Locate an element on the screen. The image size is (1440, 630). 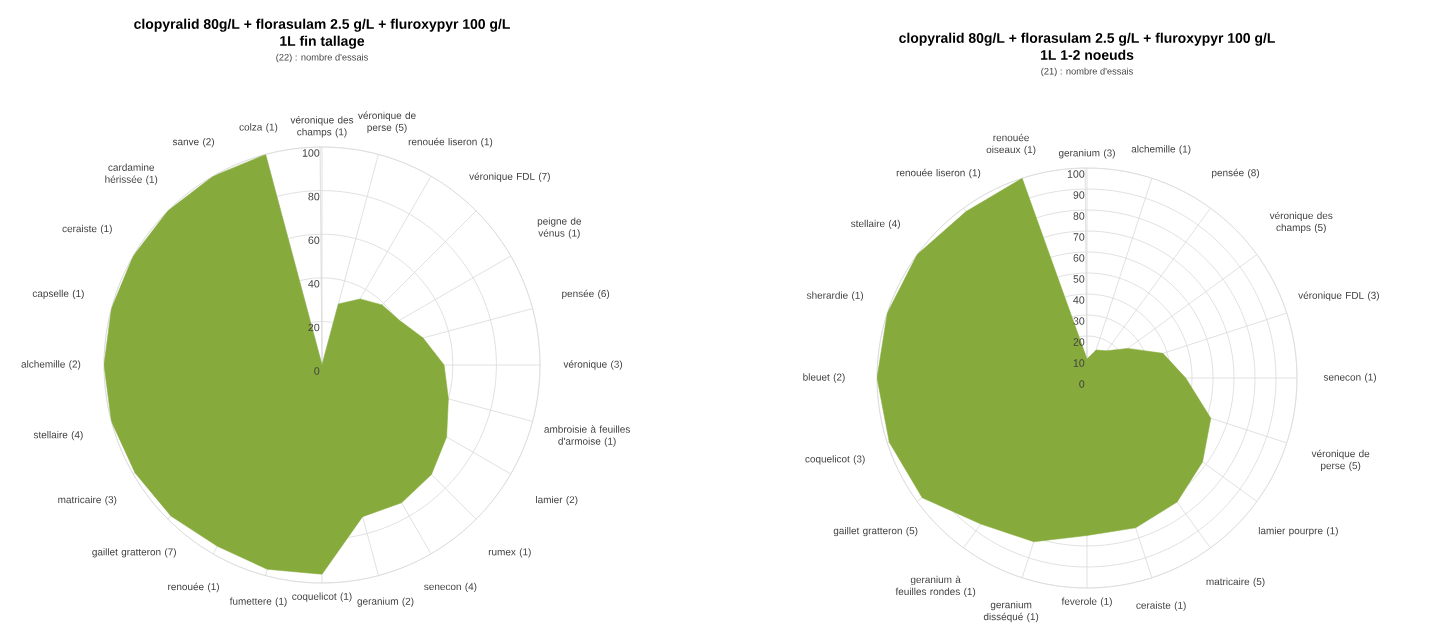
spoke-label: renouée oiseaux (1) is located at coordinates (1011, 144).